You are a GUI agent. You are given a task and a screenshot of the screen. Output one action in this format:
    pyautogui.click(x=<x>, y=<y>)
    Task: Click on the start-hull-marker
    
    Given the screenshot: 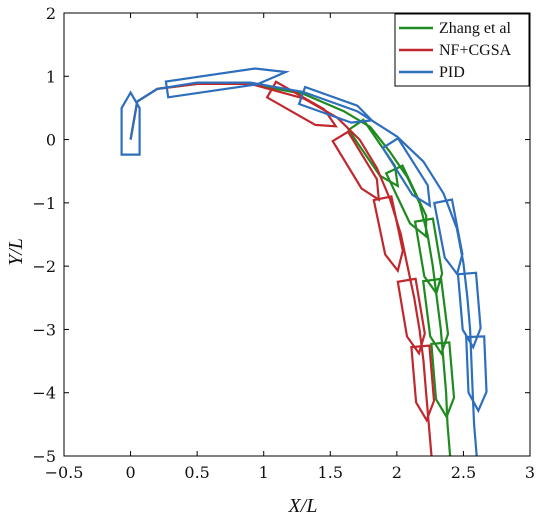 What is the action you would take?
    pyautogui.click(x=130, y=123)
    